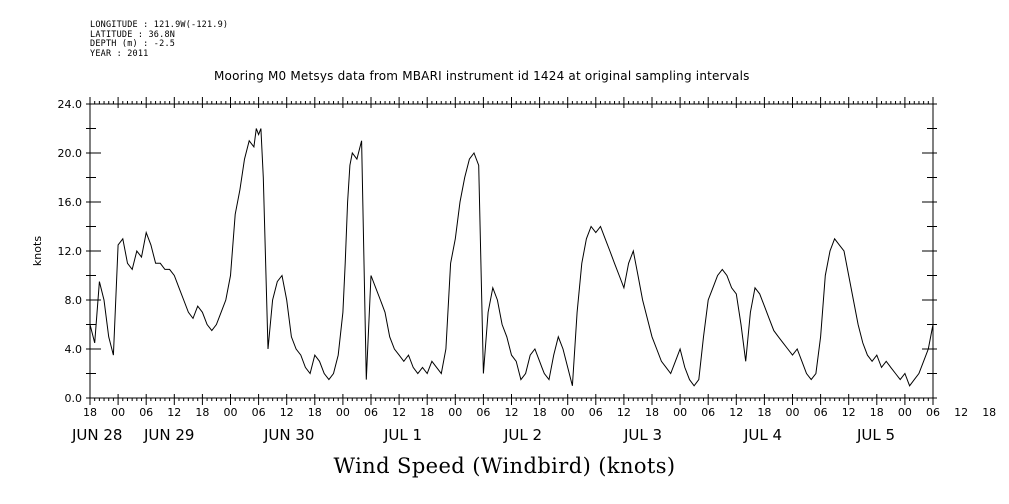 The image size is (1009, 504). I want to click on y-axis-label: knots, so click(37, 251).